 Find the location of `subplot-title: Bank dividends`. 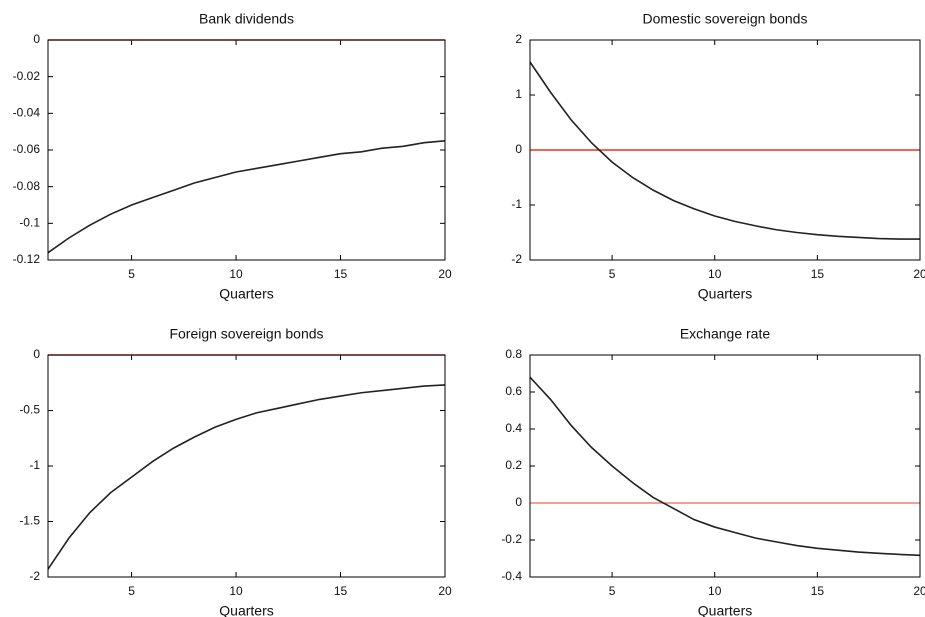

subplot-title: Bank dividends is located at coordinates (246, 19).